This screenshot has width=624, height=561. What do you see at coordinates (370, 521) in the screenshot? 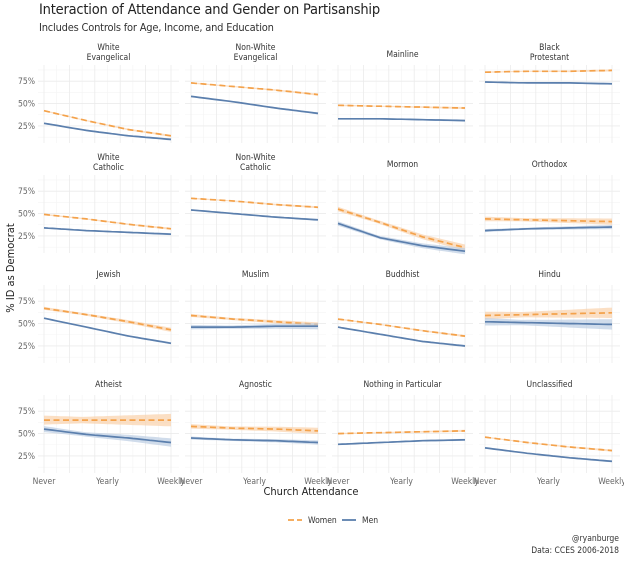
I see `legend-label-men: Men` at bounding box center [370, 521].